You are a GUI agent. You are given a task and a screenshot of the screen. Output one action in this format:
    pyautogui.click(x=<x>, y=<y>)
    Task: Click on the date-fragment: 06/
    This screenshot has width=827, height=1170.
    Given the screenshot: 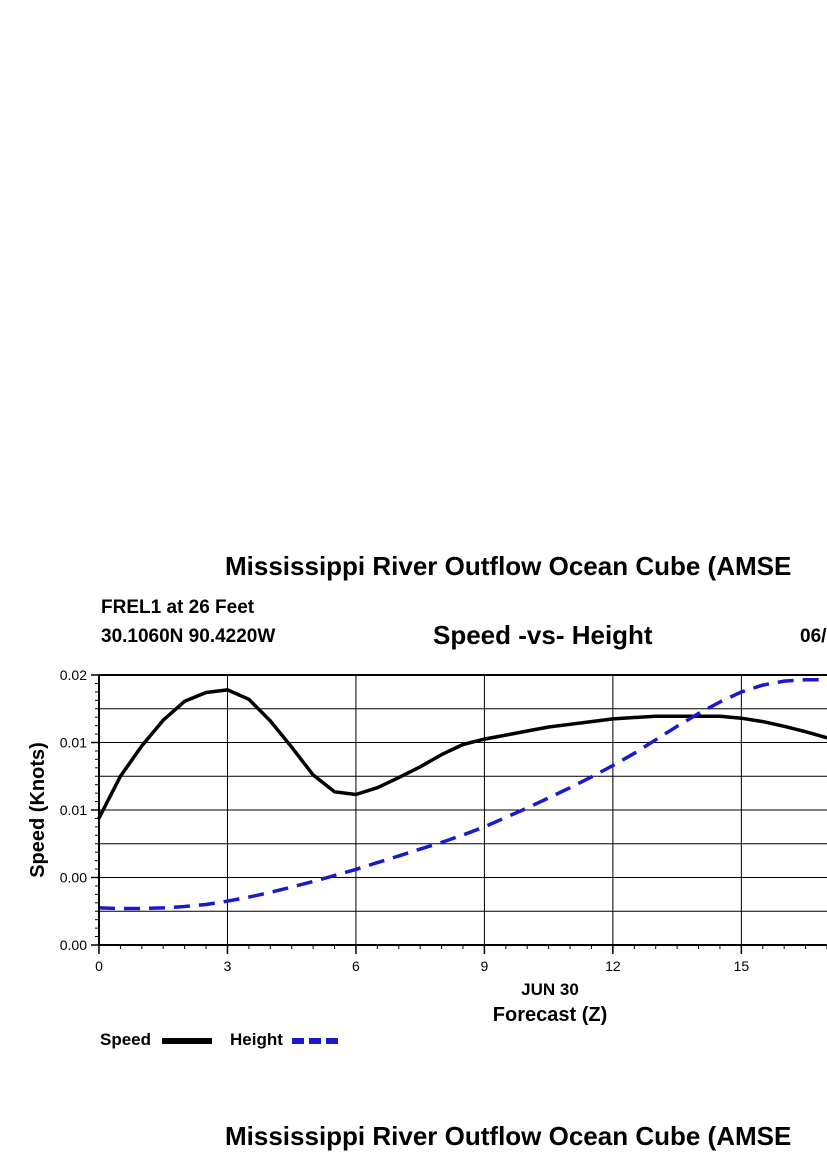 What is the action you would take?
    pyautogui.click(x=813, y=636)
    